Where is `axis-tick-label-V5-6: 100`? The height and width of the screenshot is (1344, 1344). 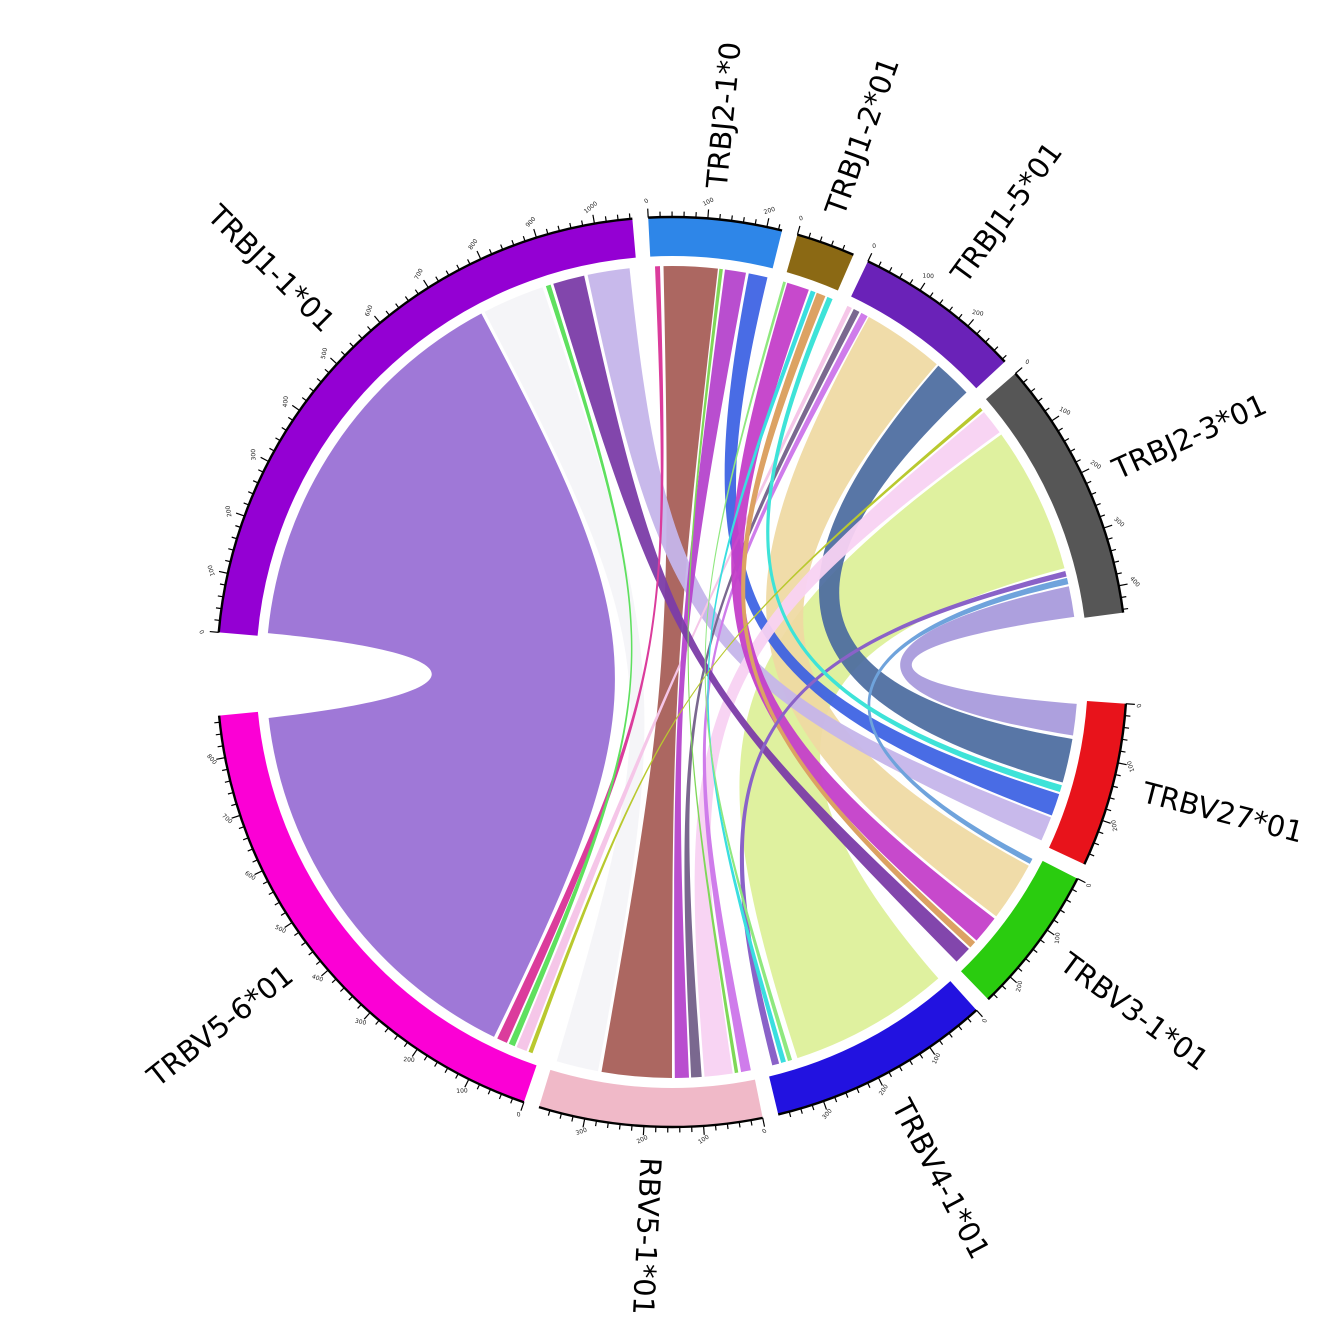 axis-tick-label-V5-6: 100 is located at coordinates (462, 1091).